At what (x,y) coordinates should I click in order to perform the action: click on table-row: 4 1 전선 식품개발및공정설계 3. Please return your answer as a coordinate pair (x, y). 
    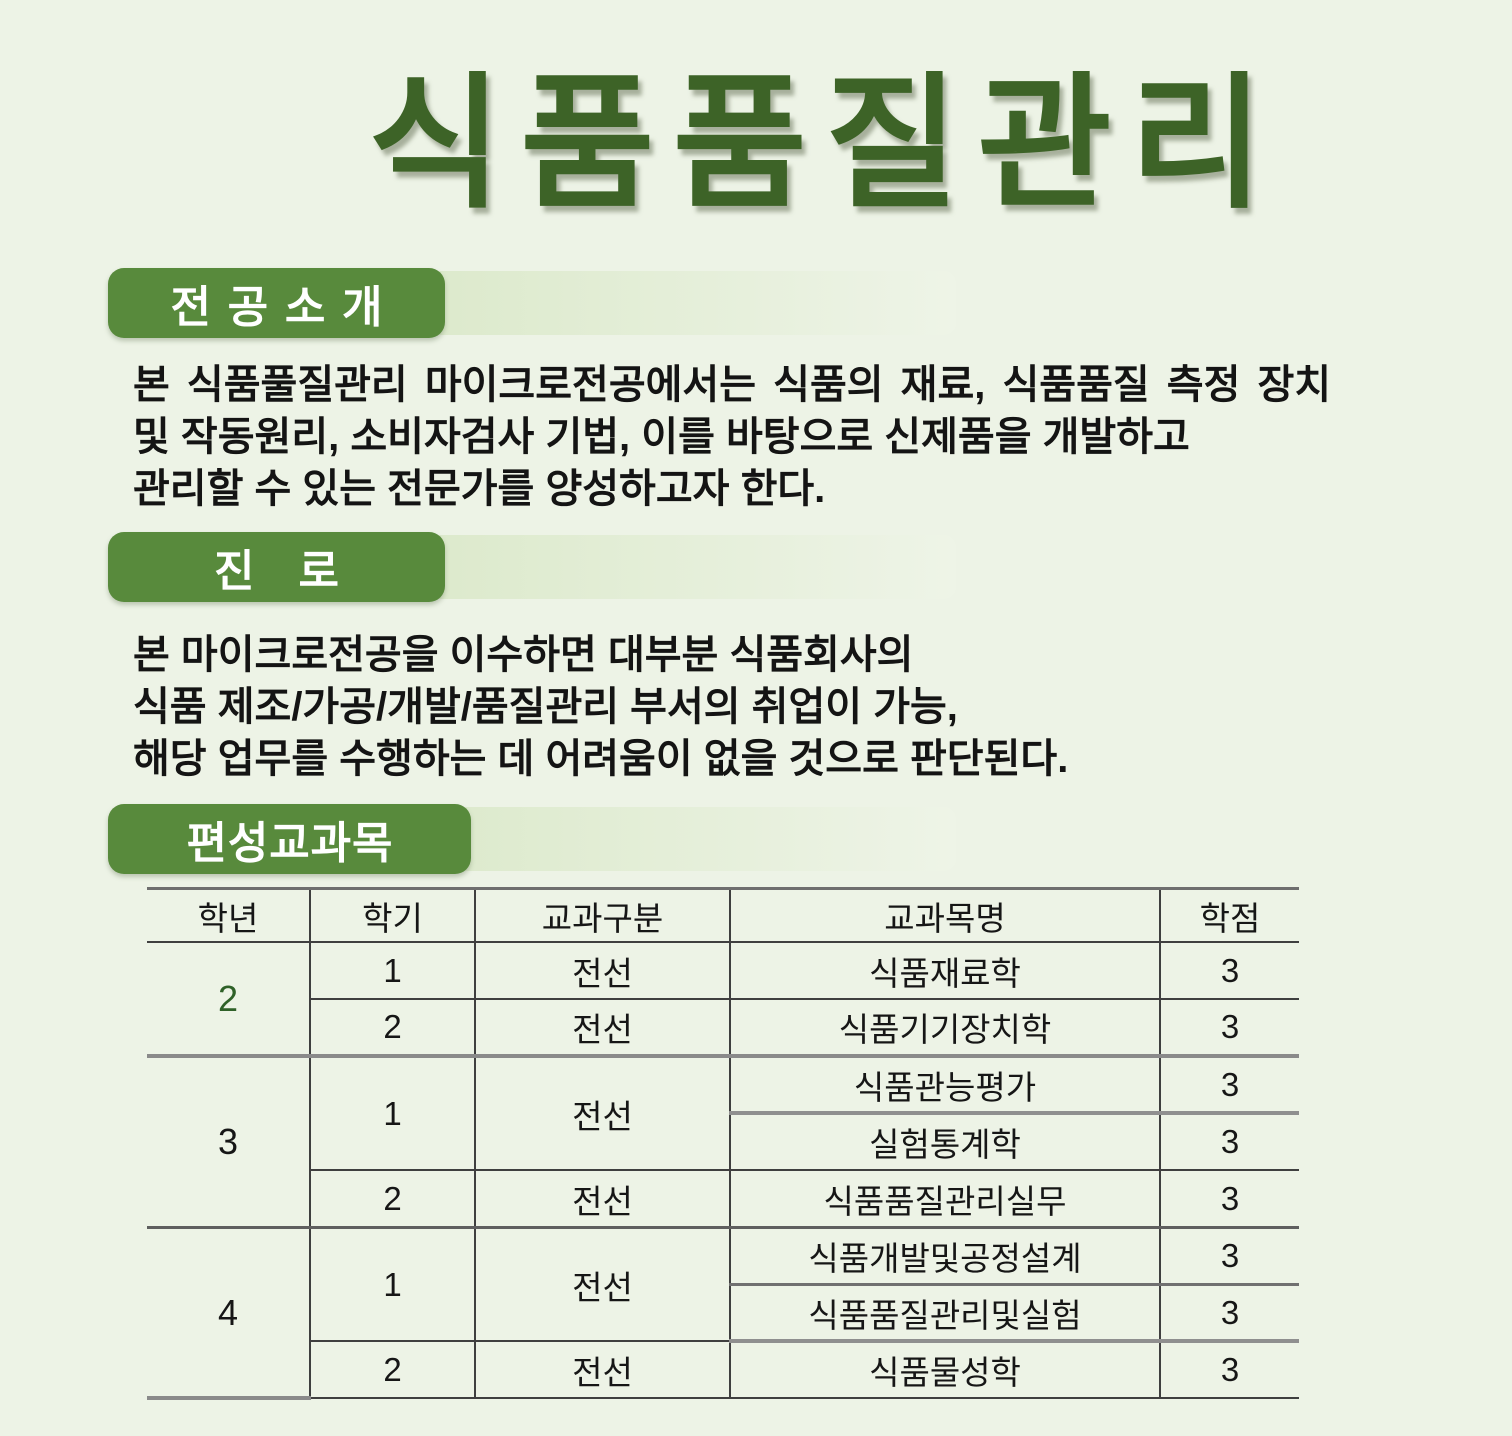
    Looking at the image, I should click on (723, 1314).